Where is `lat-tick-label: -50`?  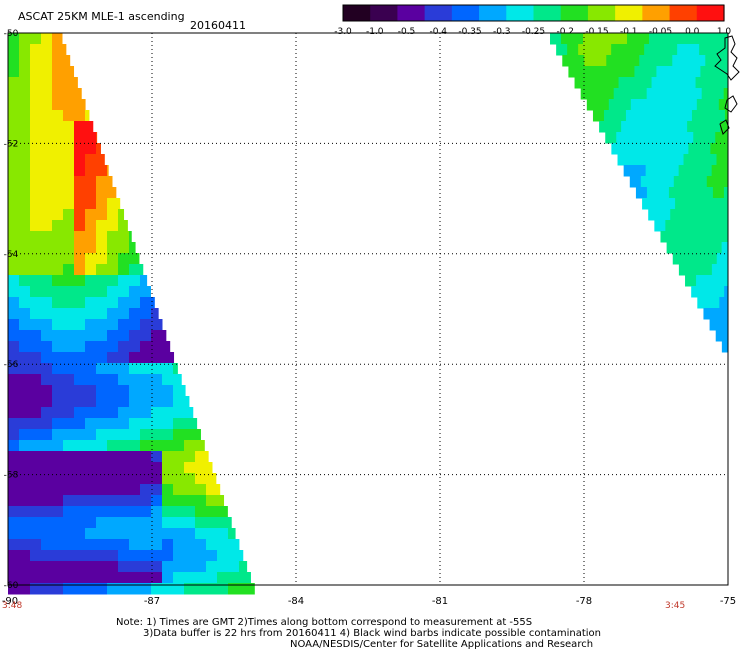
lat-tick-label: -50 is located at coordinates (11, 34).